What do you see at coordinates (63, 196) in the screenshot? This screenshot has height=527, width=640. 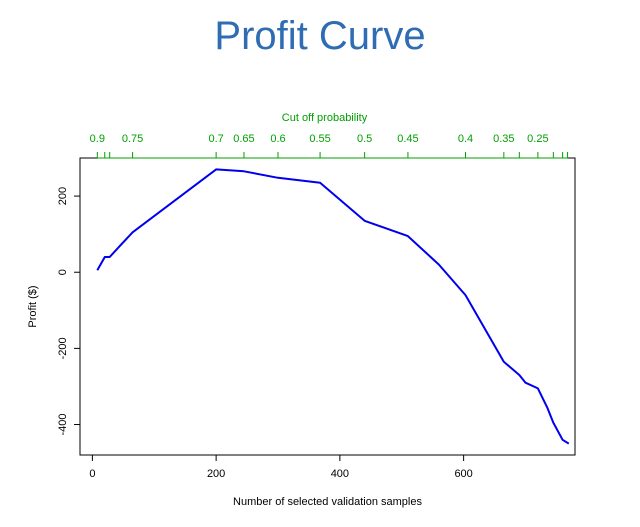 I see `y-tick-label: 200` at bounding box center [63, 196].